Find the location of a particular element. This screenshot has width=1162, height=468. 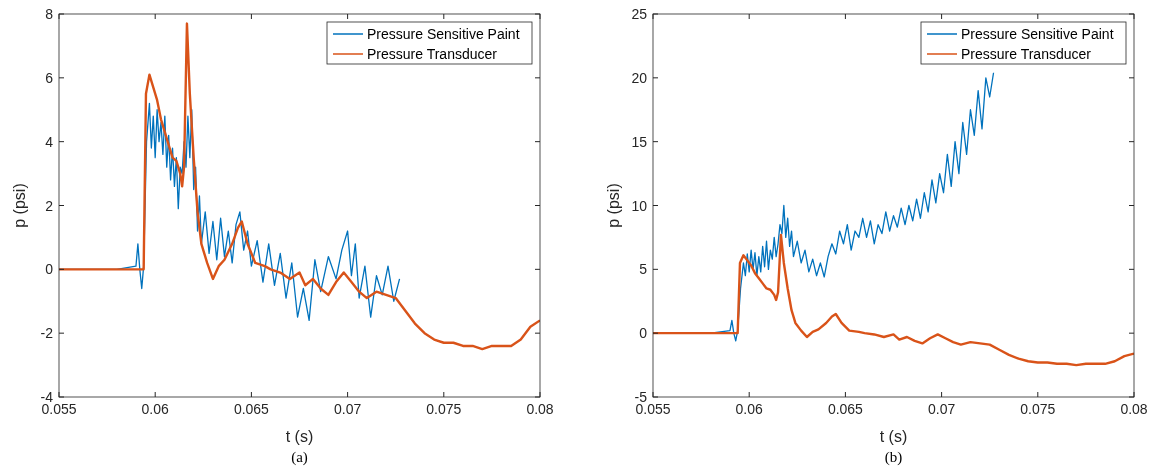

y-tick-label: 20 is located at coordinates (639, 77).